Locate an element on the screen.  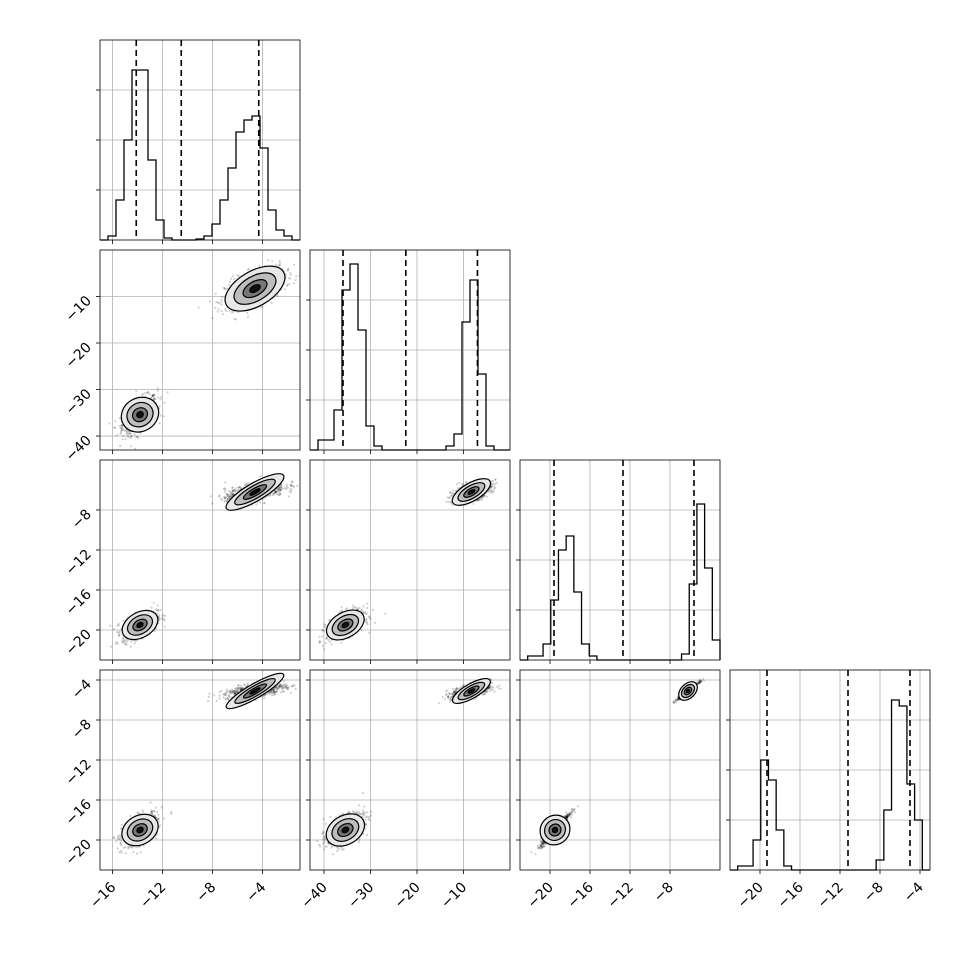
y-tick-label: −12 is located at coordinates (79, 563).